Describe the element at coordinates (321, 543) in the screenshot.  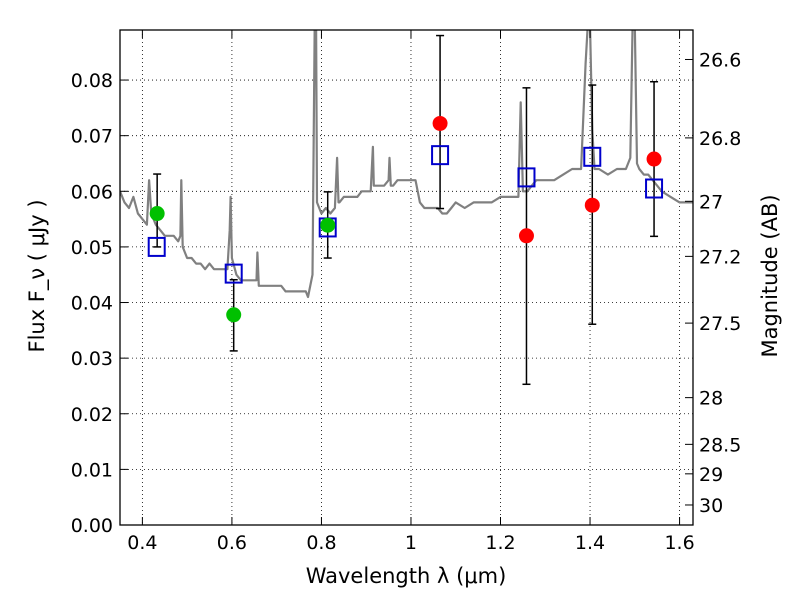
I see `x-tick-label: 0.8` at that location.